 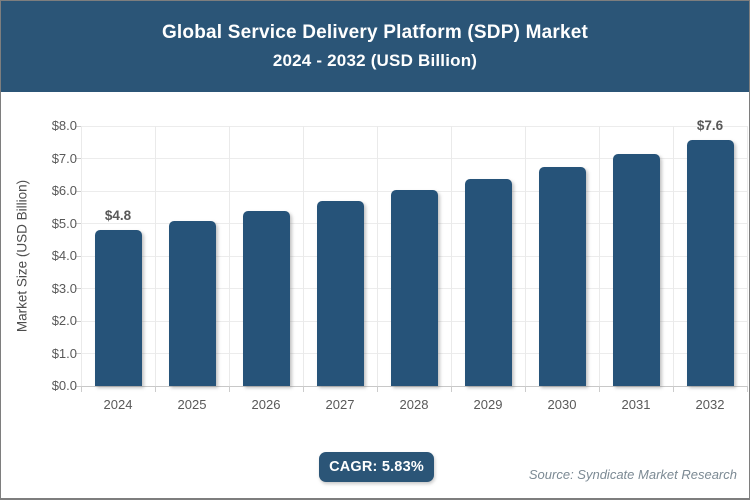 I want to click on y-tick-label: $4.0, so click(x=64, y=255).